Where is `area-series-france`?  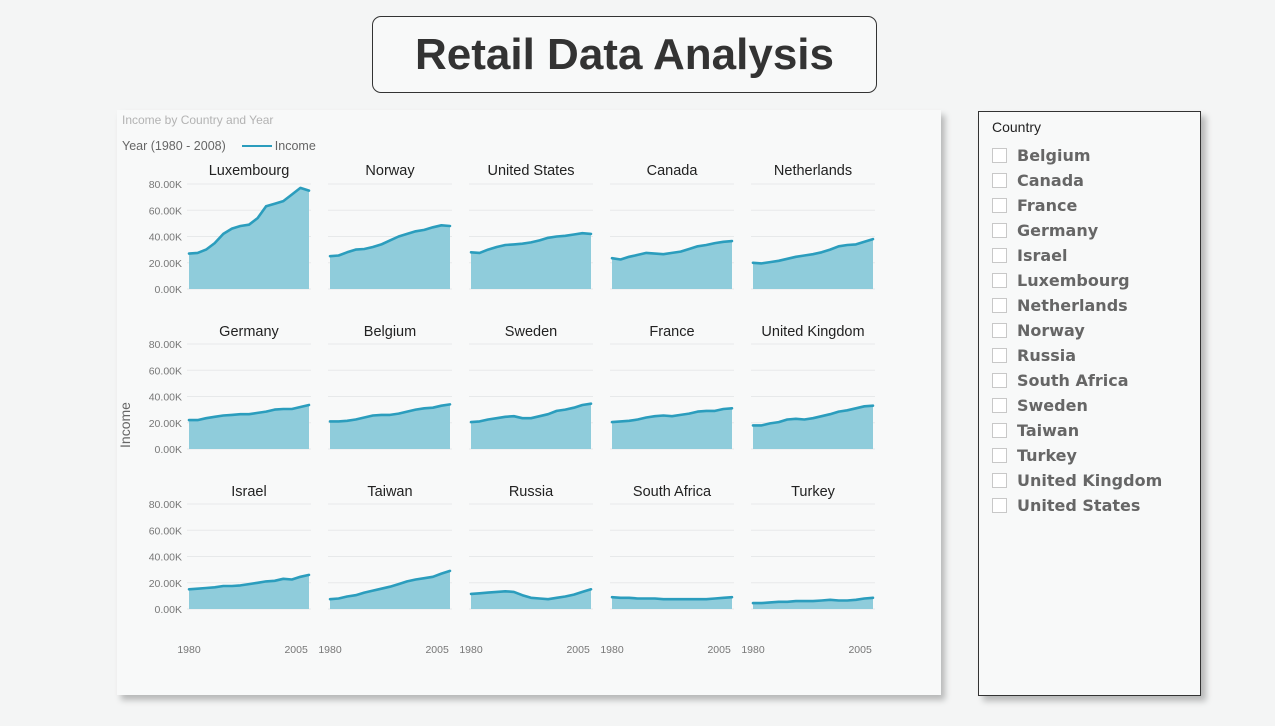
area-series-france is located at coordinates (672, 428).